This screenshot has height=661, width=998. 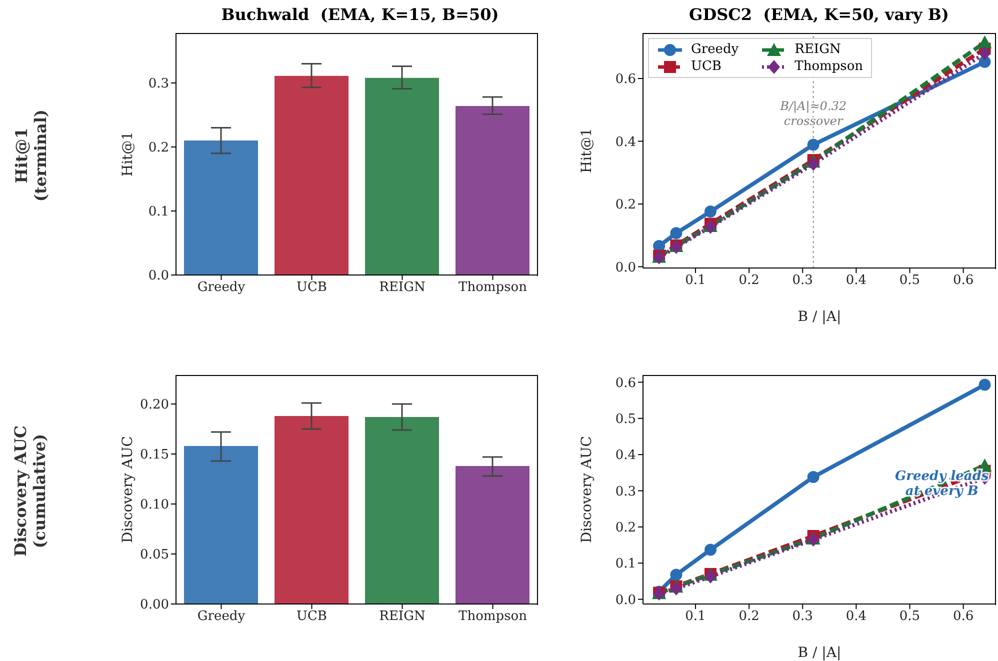 What do you see at coordinates (715, 49) in the screenshot?
I see `legend-label: Greedy` at bounding box center [715, 49].